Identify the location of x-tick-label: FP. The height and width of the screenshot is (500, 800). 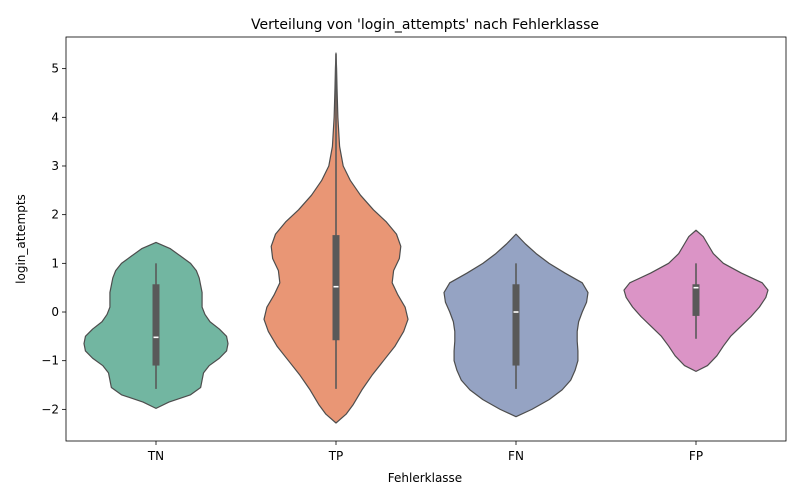
(696, 456).